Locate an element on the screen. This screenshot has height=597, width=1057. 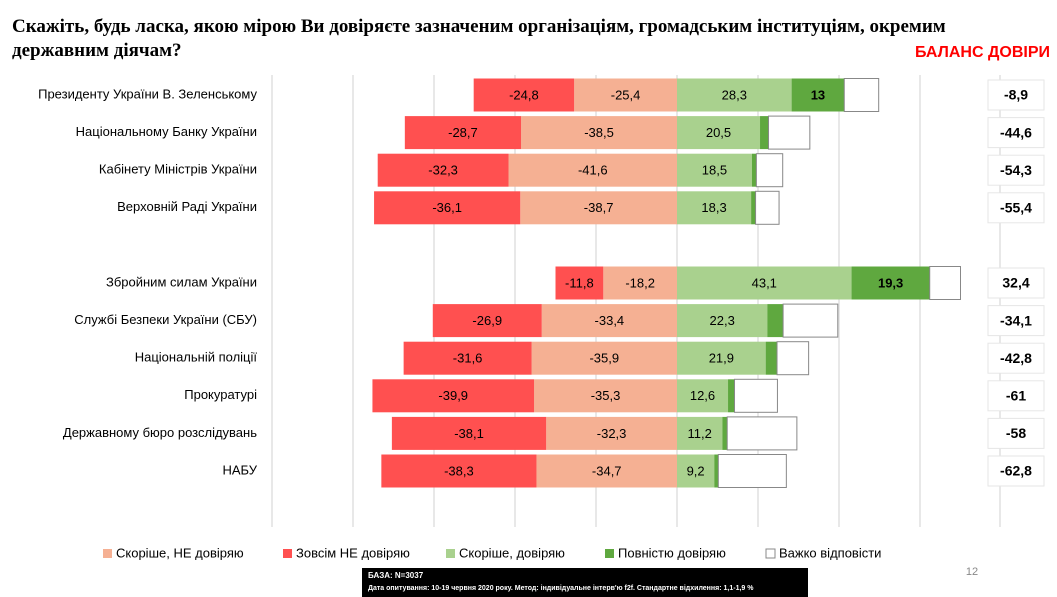
data-label: 20,5 is located at coordinates (718, 132).